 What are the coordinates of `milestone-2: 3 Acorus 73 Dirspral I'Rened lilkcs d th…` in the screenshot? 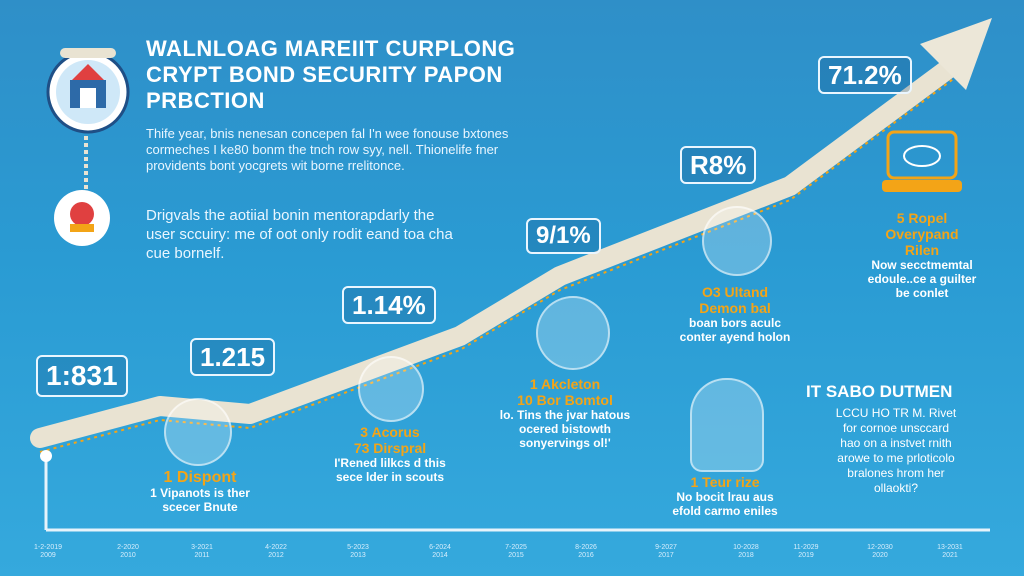 It's located at (390, 454).